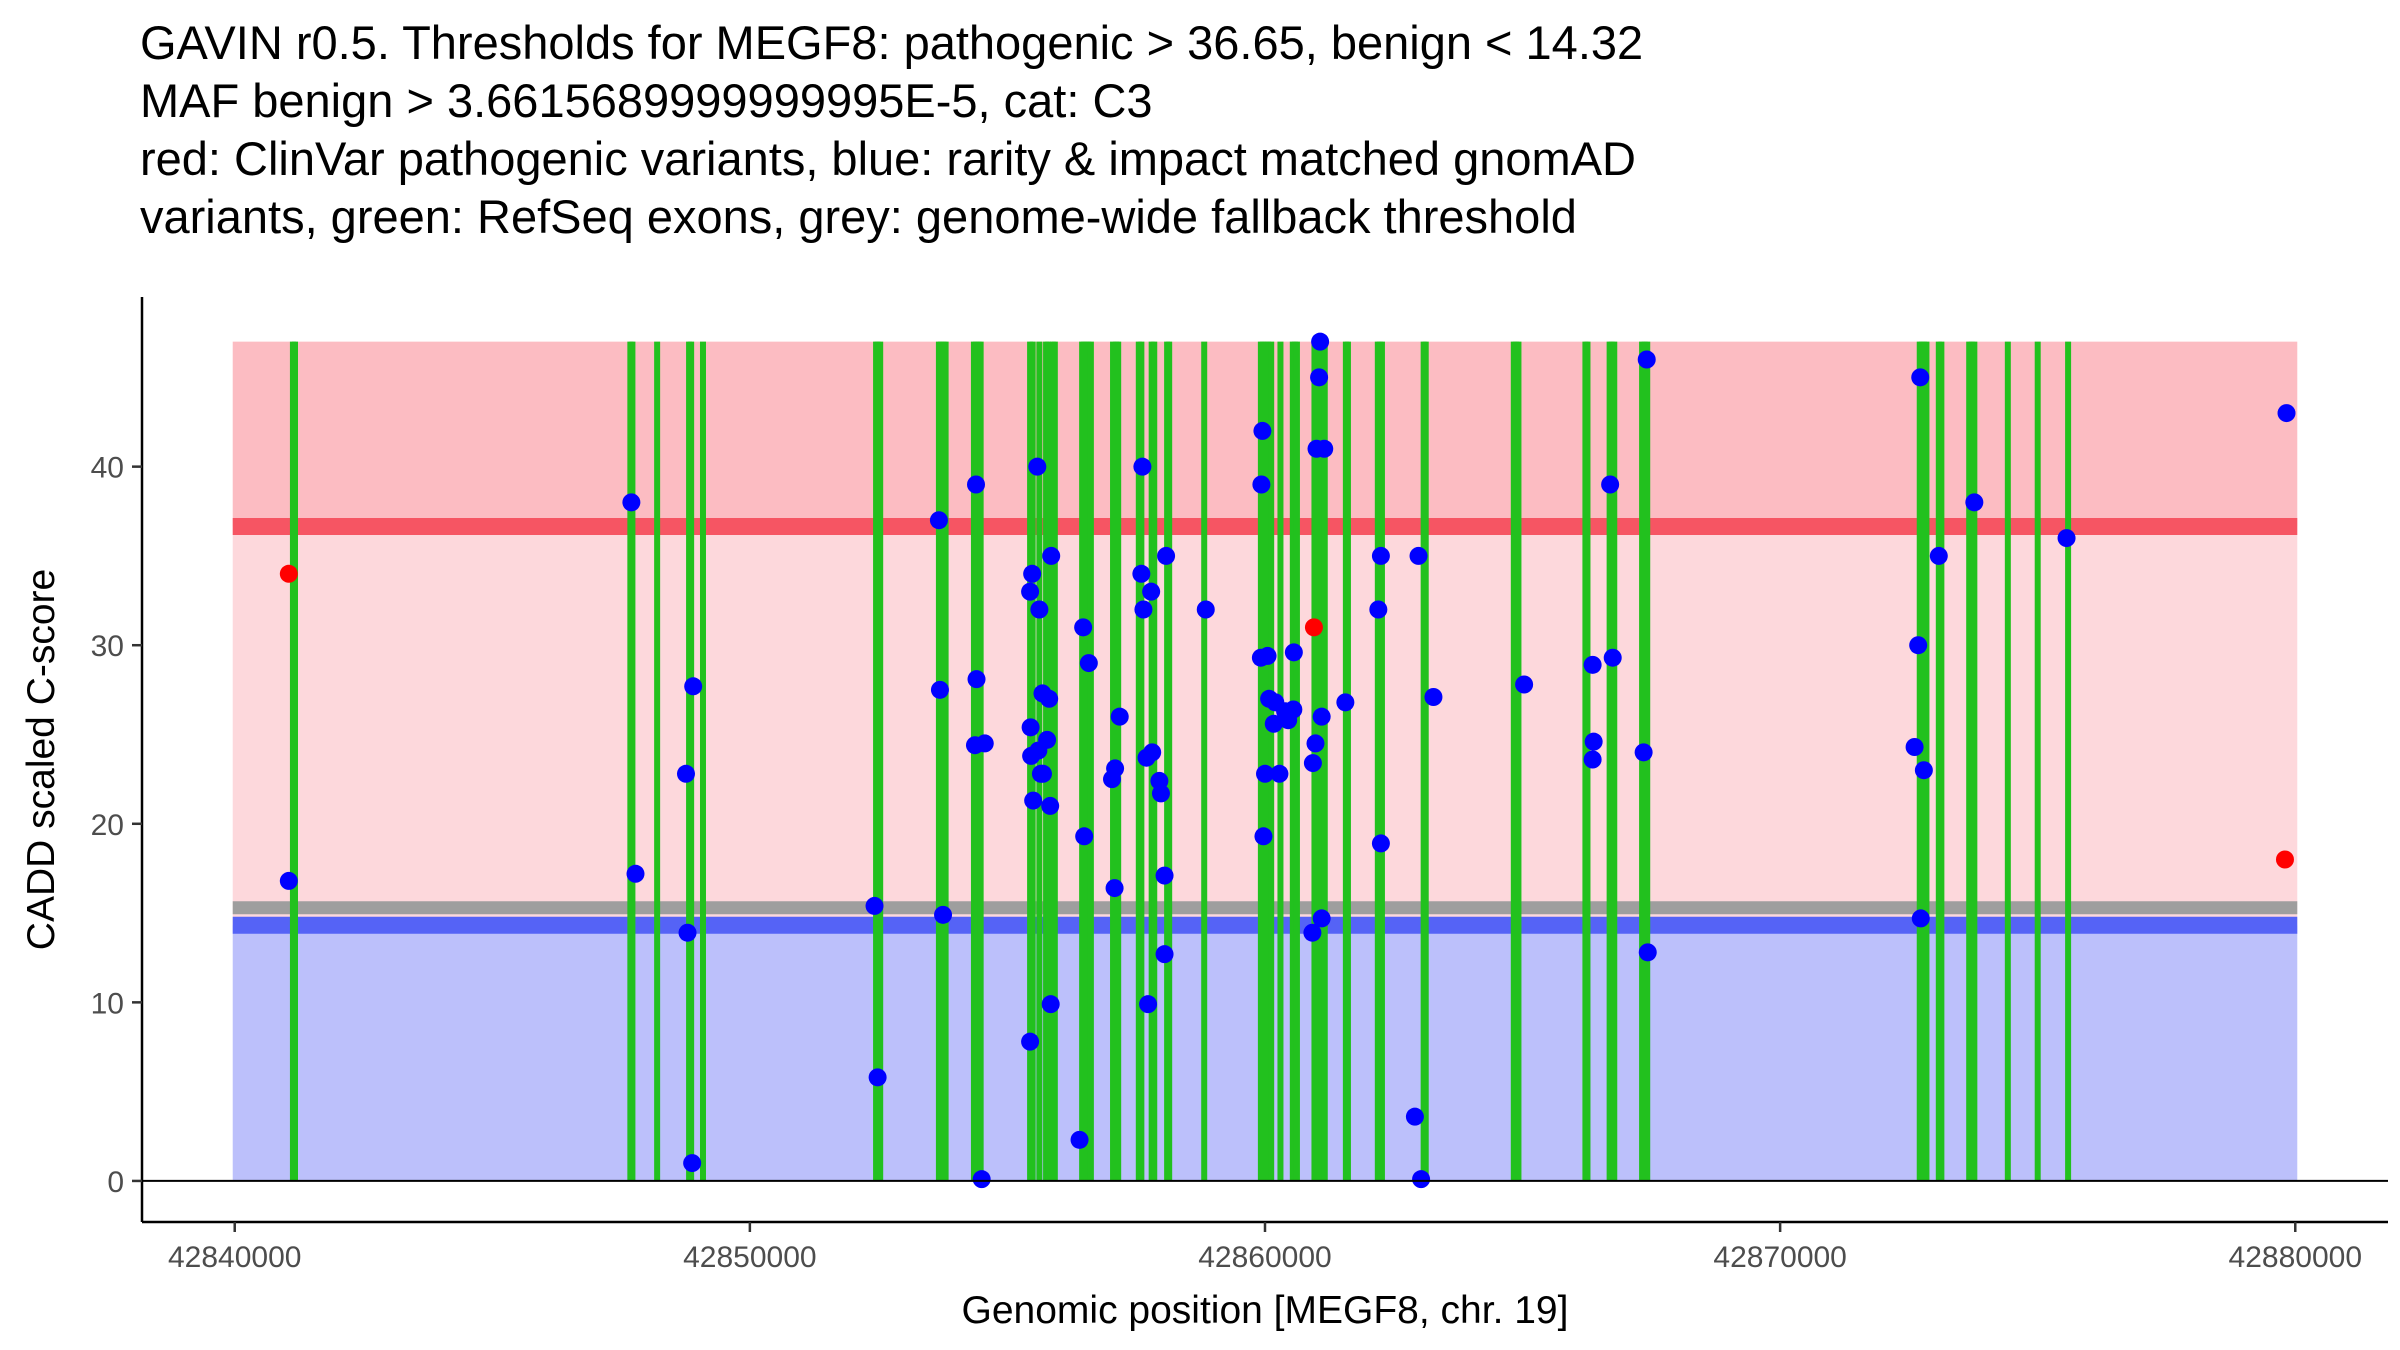 The image size is (2400, 1350). I want to click on x-tick-label: 42880000, so click(2295, 1257).